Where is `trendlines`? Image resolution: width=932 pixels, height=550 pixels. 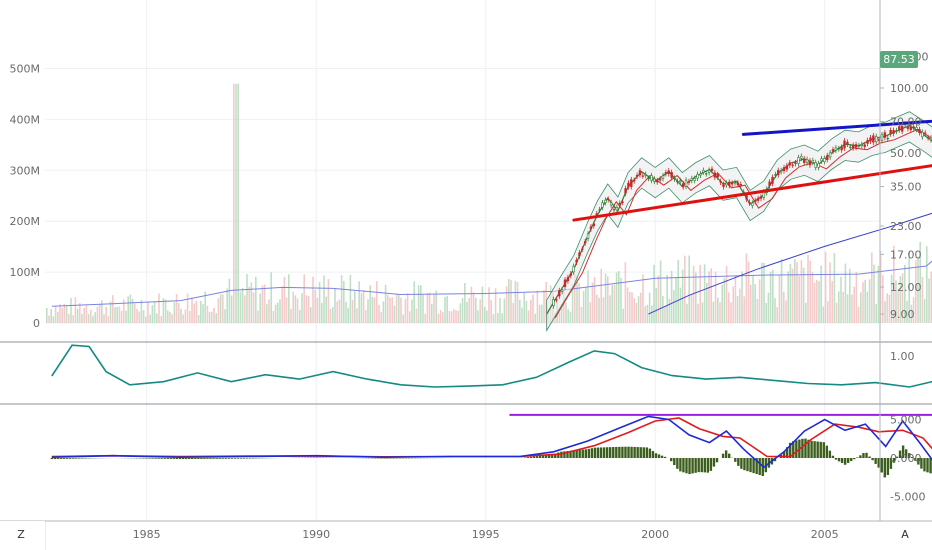 trendlines is located at coordinates (752, 158).